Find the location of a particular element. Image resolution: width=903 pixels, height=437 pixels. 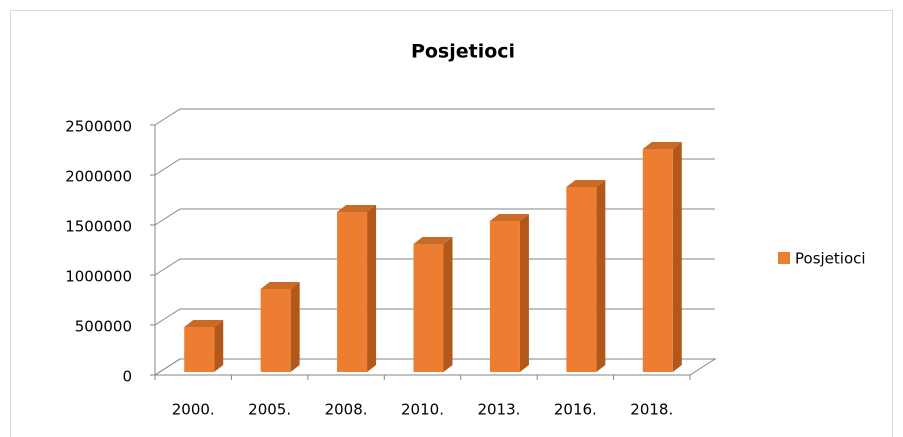

x-tick-label: 2010. is located at coordinates (422, 410).